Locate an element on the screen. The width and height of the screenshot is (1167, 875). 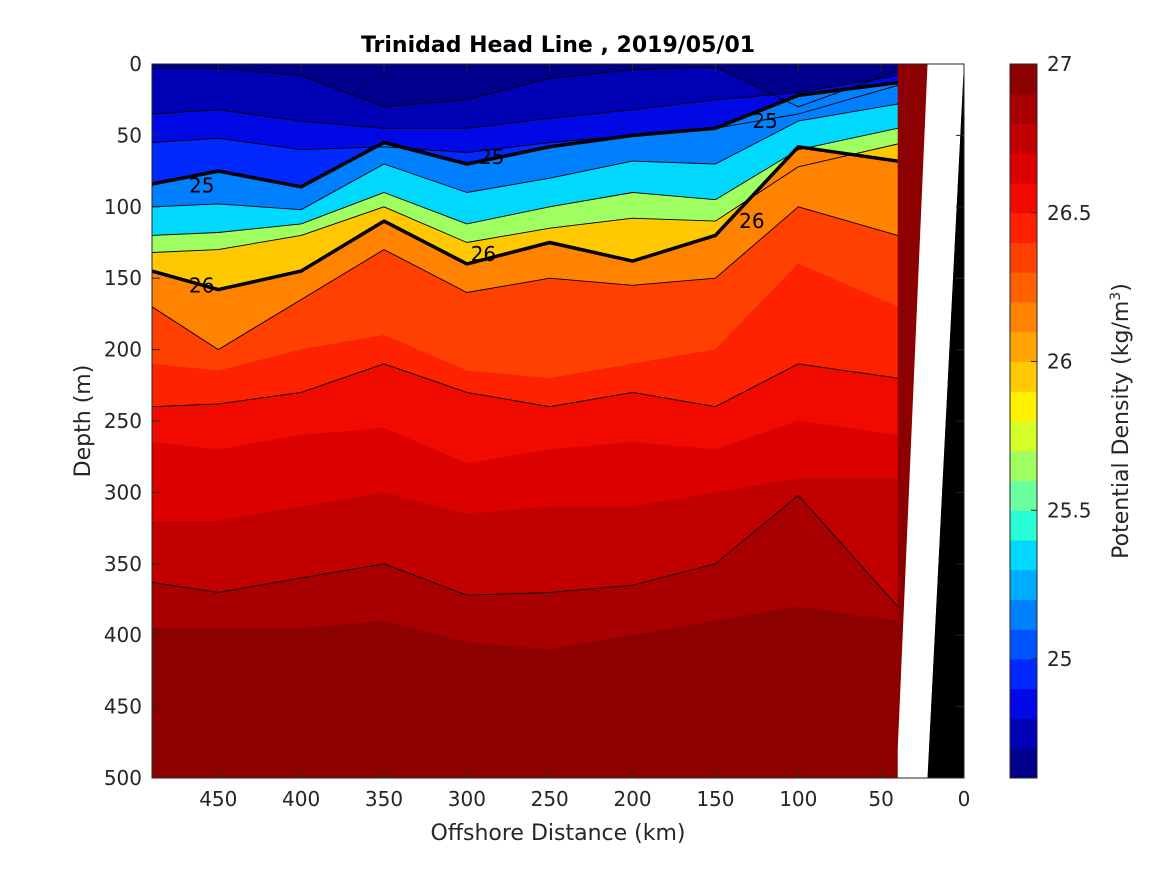
x-tick-label: 450 is located at coordinates (218, 799).